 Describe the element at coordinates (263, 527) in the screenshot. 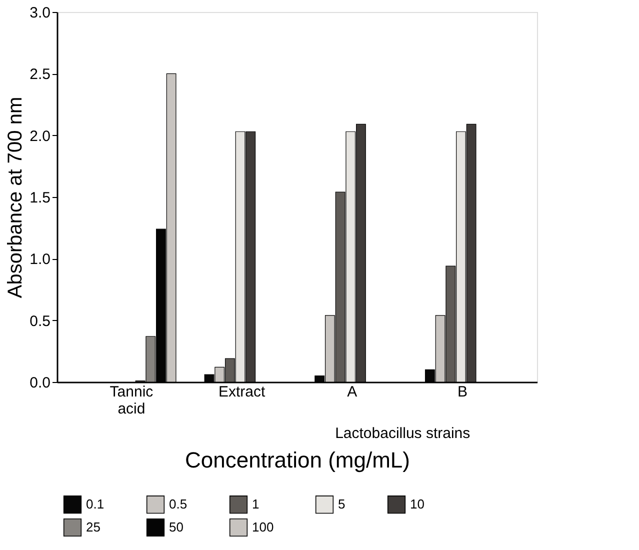

I see `legend-label: 100` at that location.